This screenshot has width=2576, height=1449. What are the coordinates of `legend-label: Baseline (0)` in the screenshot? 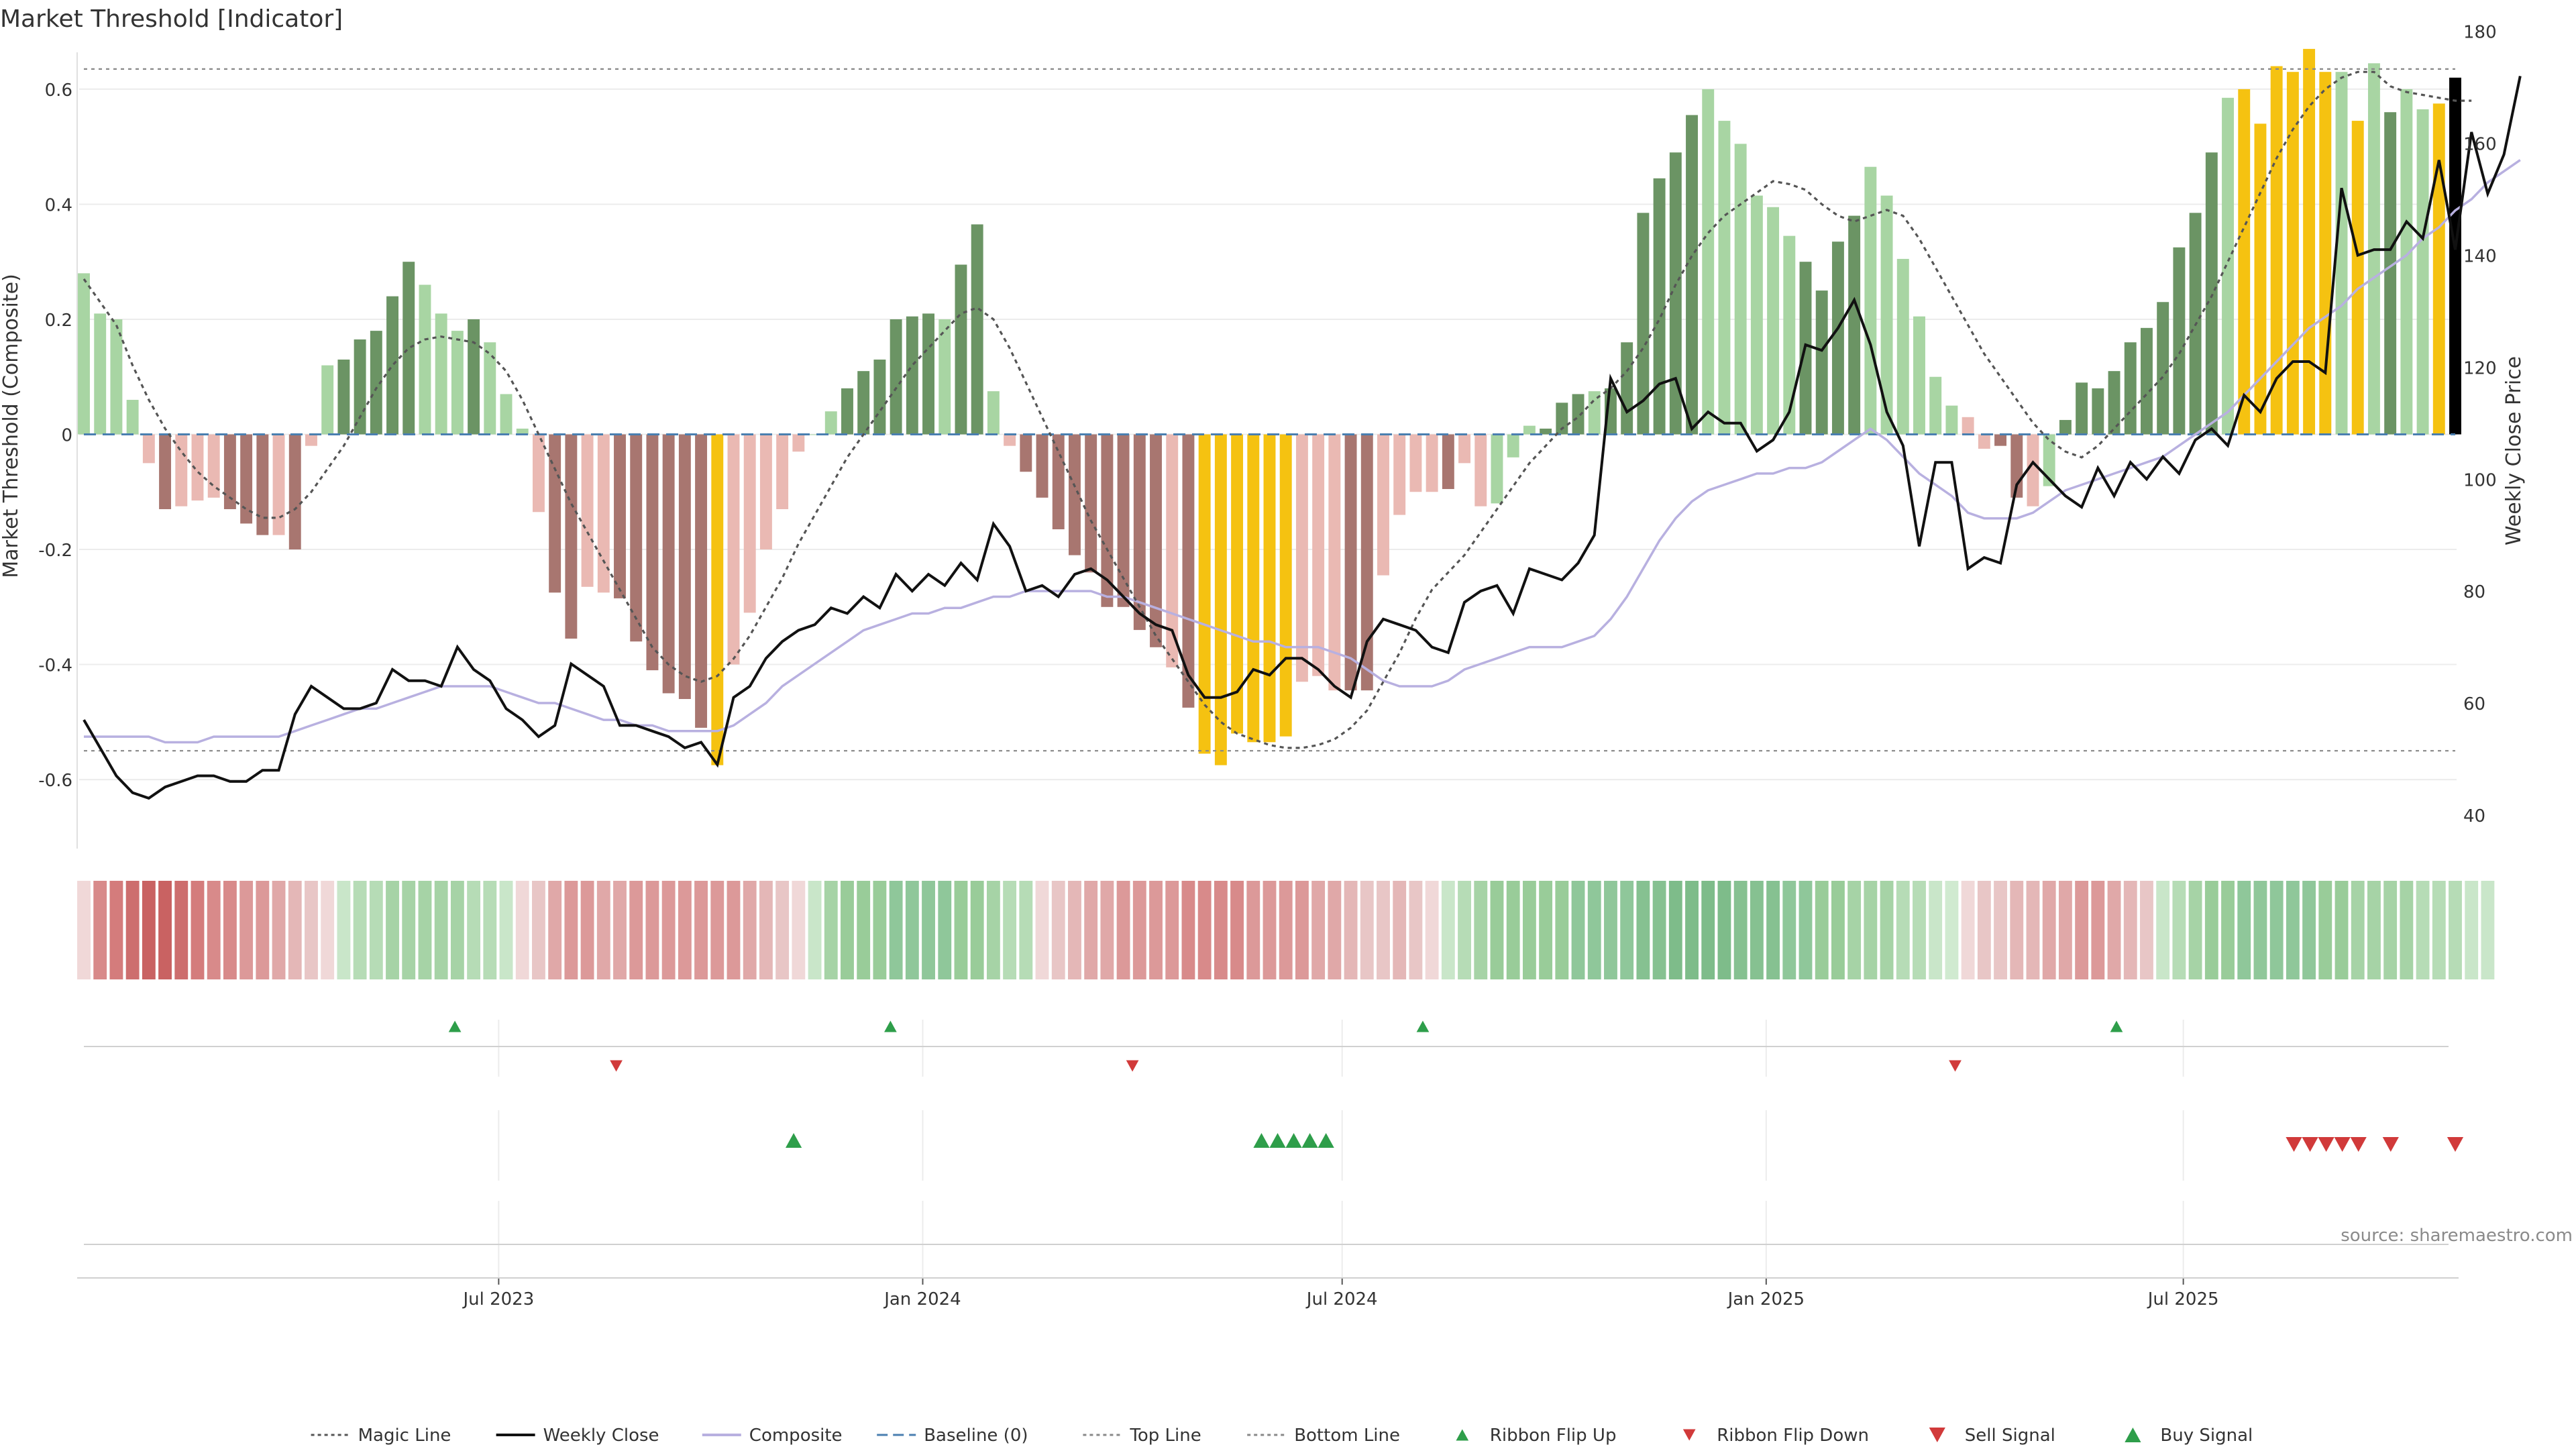 It's located at (976, 1436).